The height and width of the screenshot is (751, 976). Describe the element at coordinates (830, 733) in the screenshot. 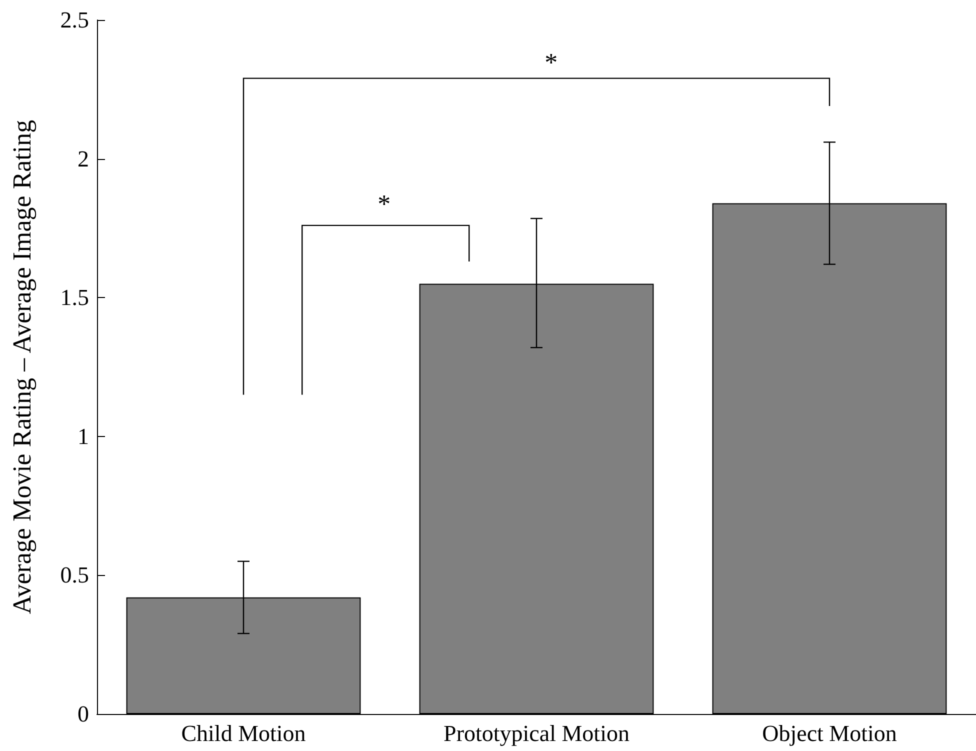

I see `x-tick-label: Object Motion` at that location.